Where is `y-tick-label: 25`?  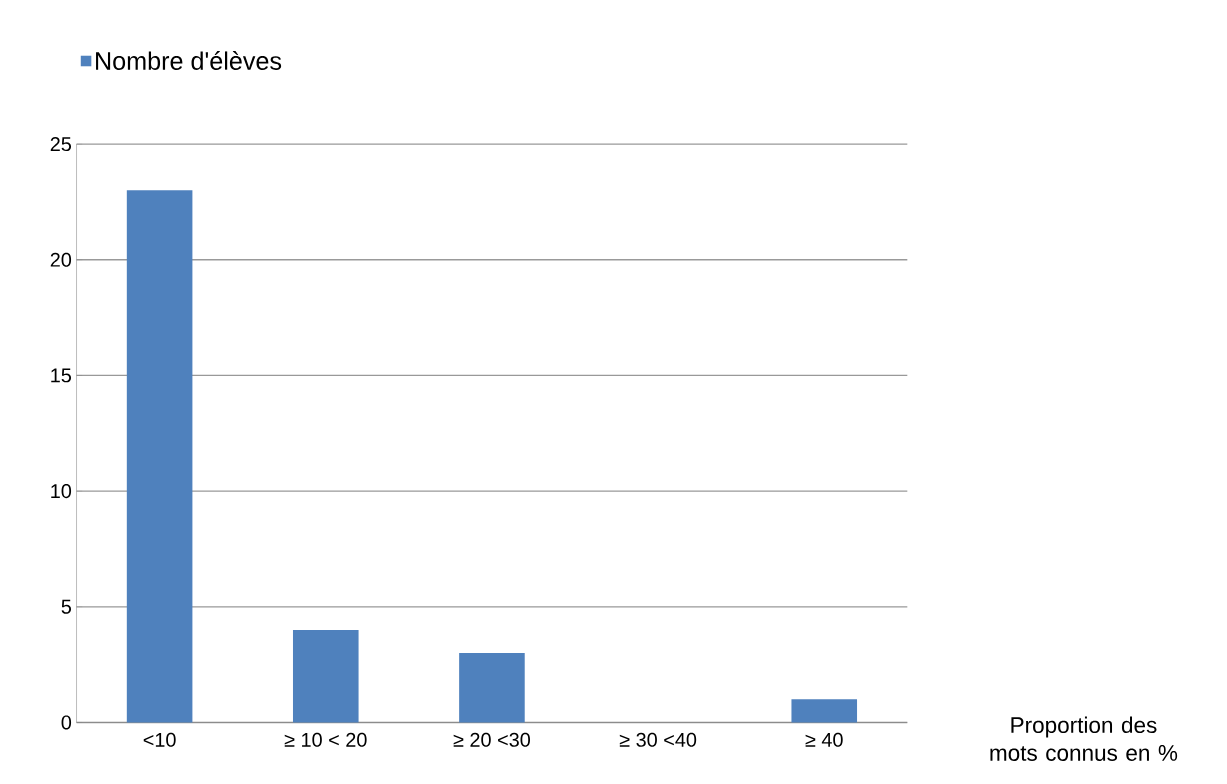
y-tick-label: 25 is located at coordinates (61, 144).